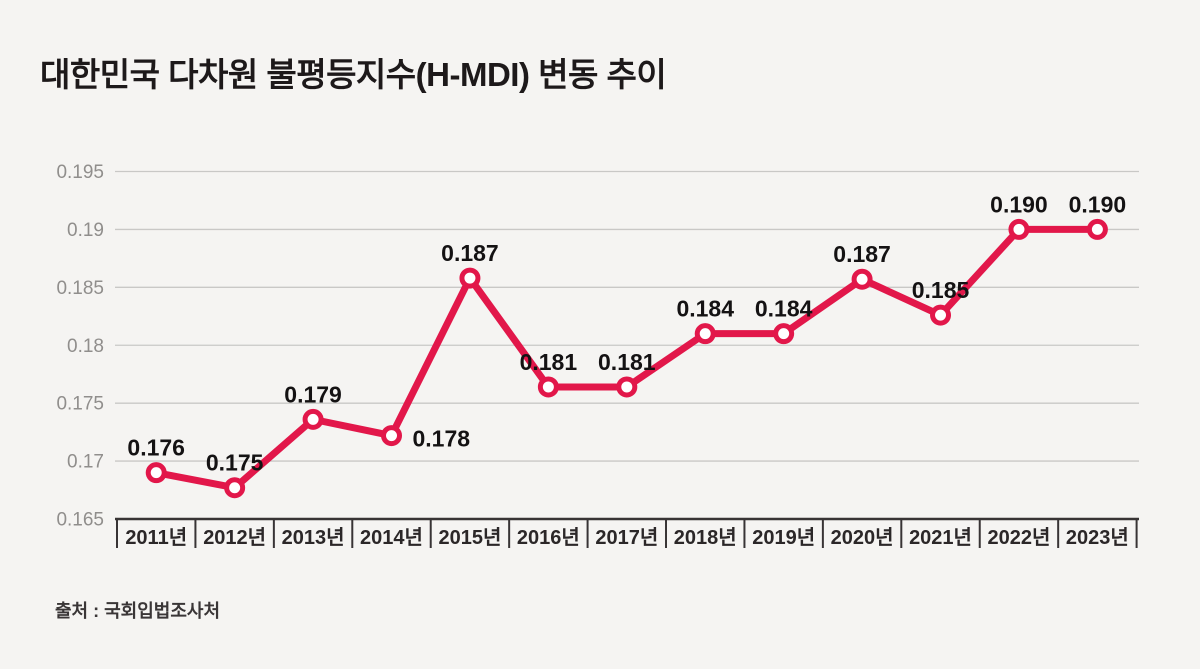  What do you see at coordinates (548, 537) in the screenshot?
I see `x-tick-label: 2016년` at bounding box center [548, 537].